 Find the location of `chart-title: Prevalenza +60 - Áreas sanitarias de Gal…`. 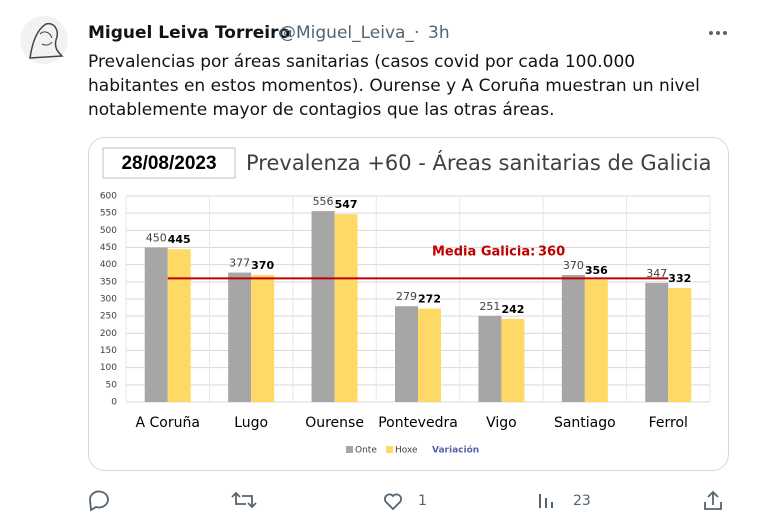

chart-title: Prevalenza +60 - Áreas sanitarias de Gal… is located at coordinates (479, 162).